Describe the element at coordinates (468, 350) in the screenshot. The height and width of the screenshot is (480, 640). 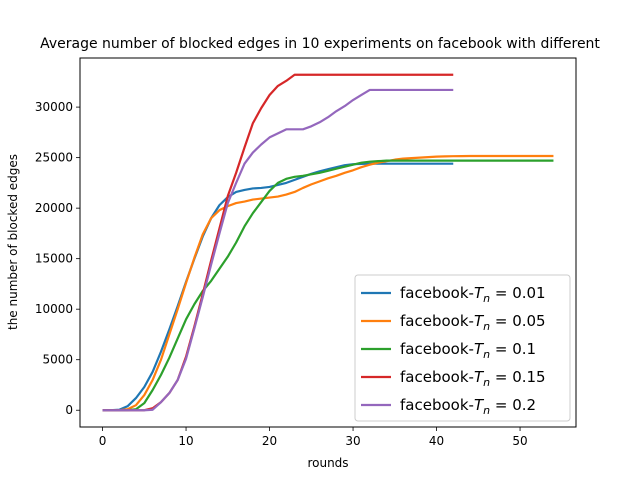
I see `legend-label-2: facebook-Tn = 0.1` at that location.